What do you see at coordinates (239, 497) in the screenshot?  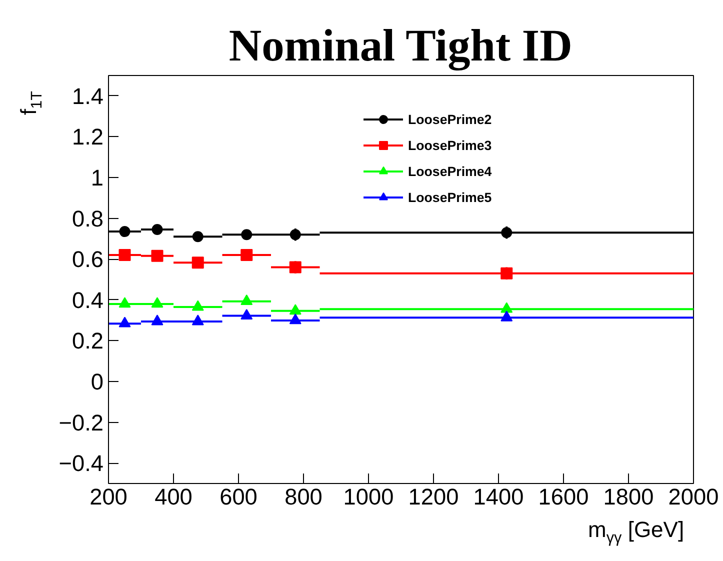 I see `x-tick-label: 600` at bounding box center [239, 497].